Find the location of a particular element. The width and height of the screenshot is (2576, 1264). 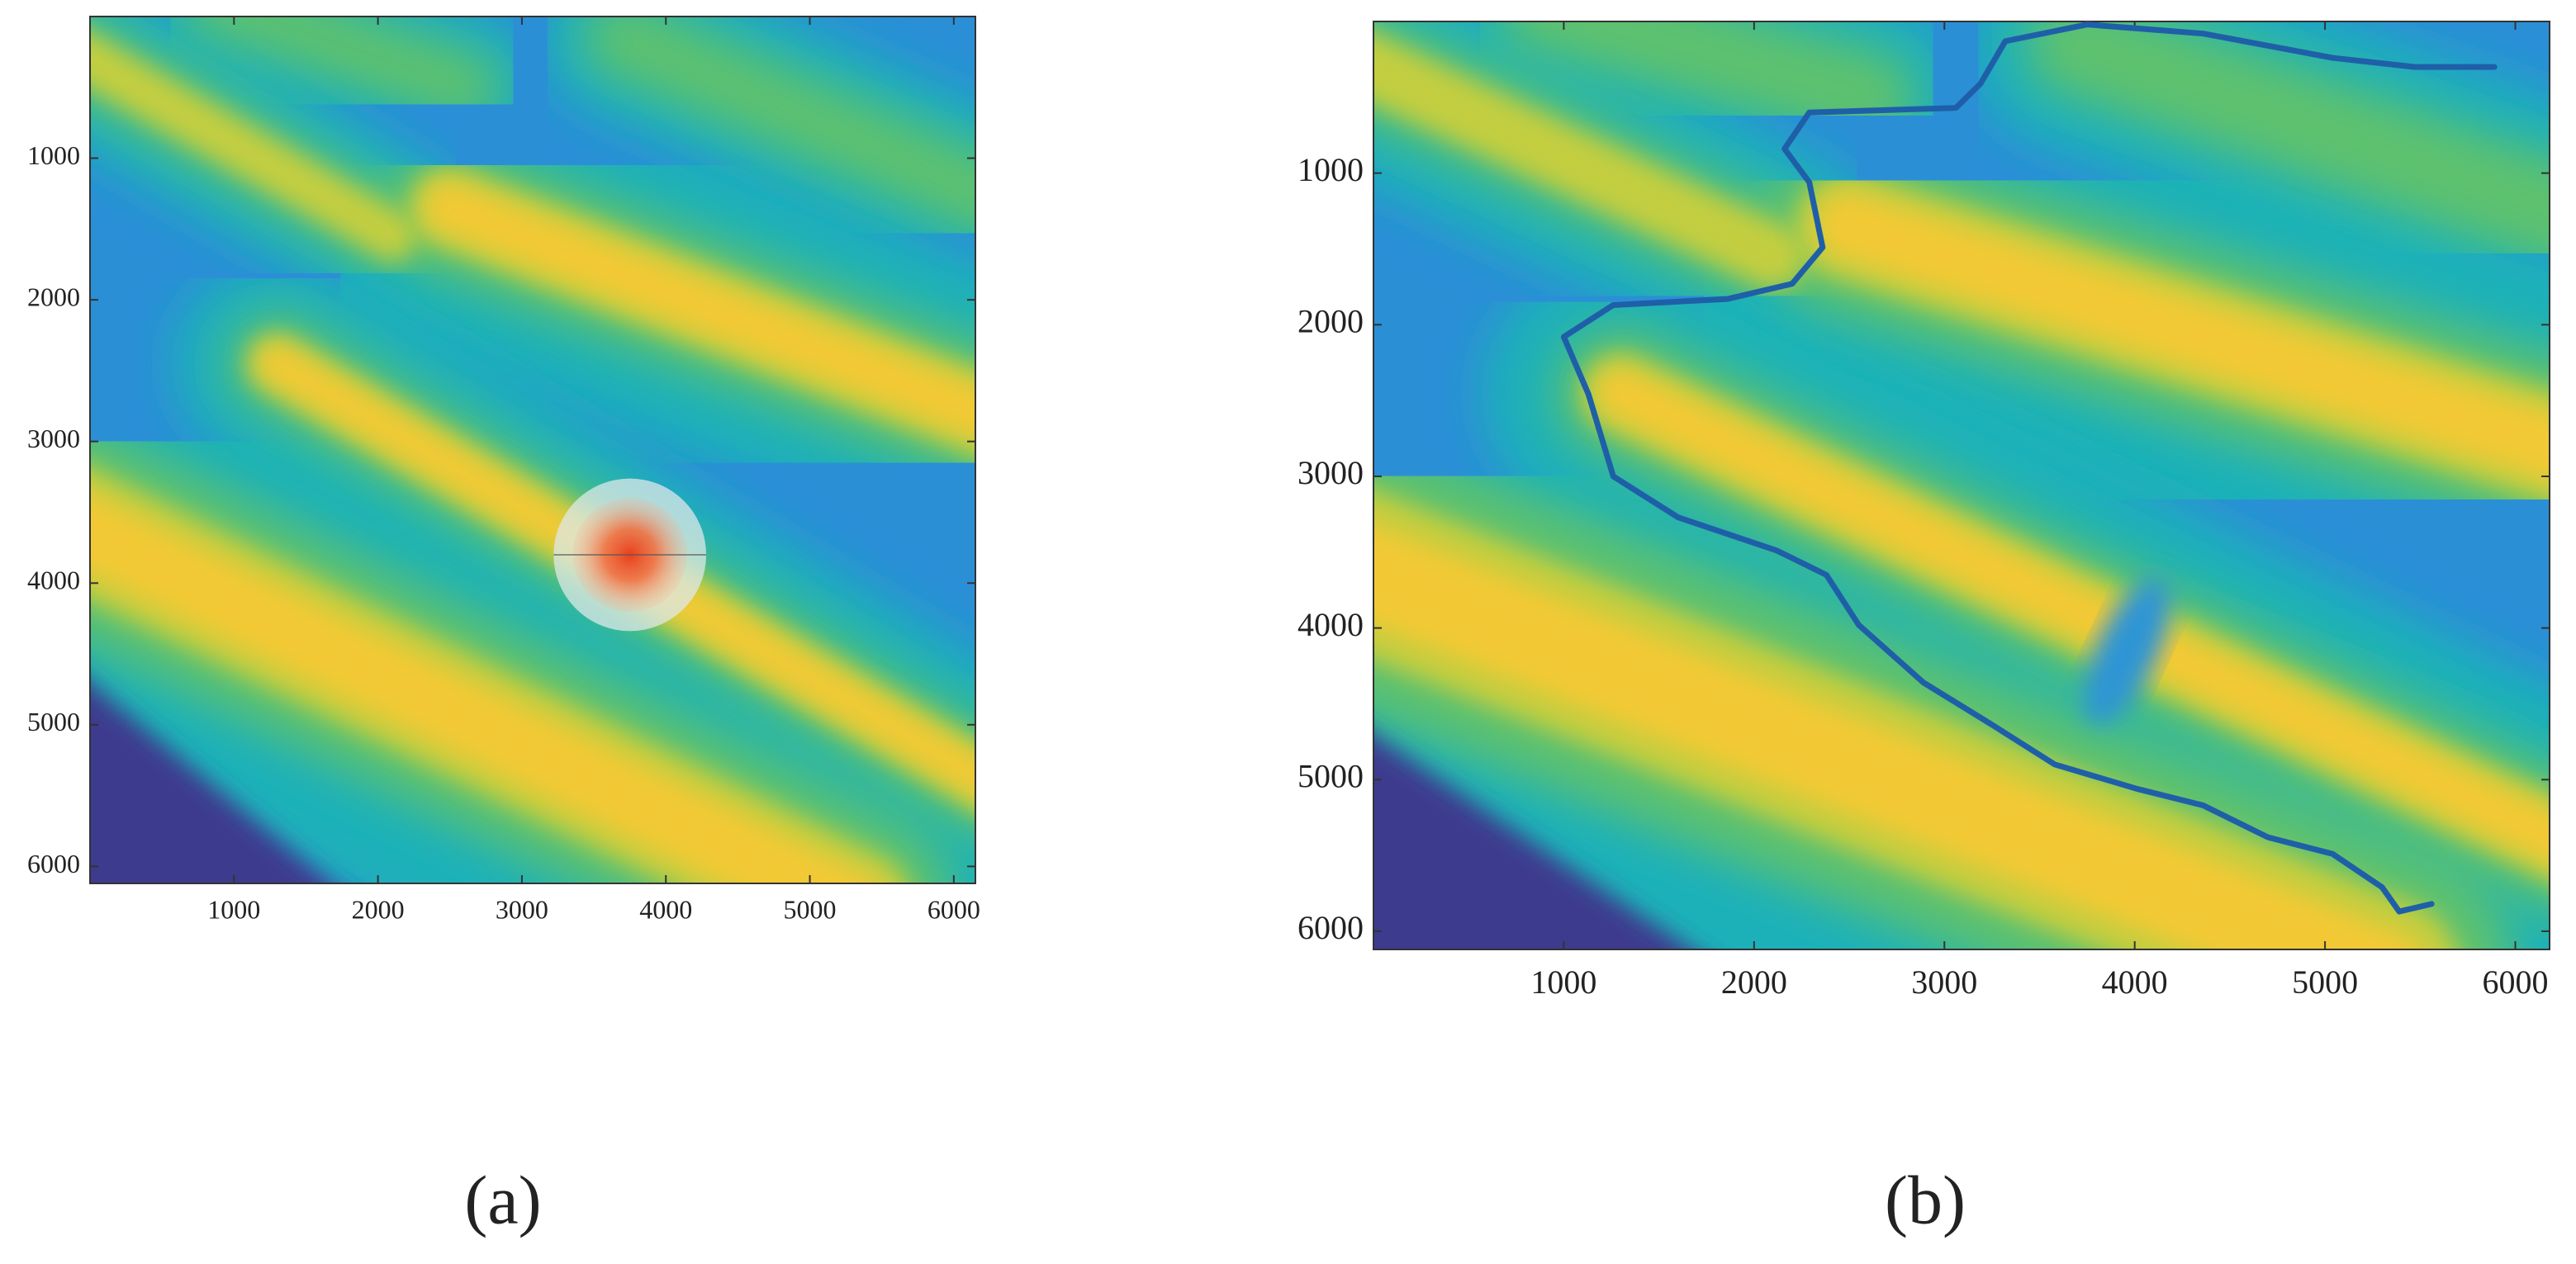

ridge-gap is located at coordinates (2127, 651).